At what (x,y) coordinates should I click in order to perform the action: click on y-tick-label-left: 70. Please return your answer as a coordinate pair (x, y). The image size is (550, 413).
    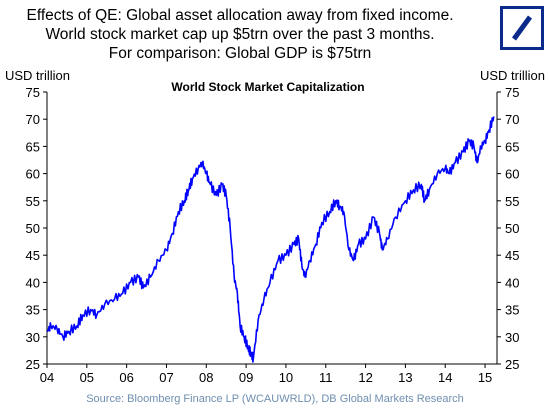
    Looking at the image, I should click on (33, 119).